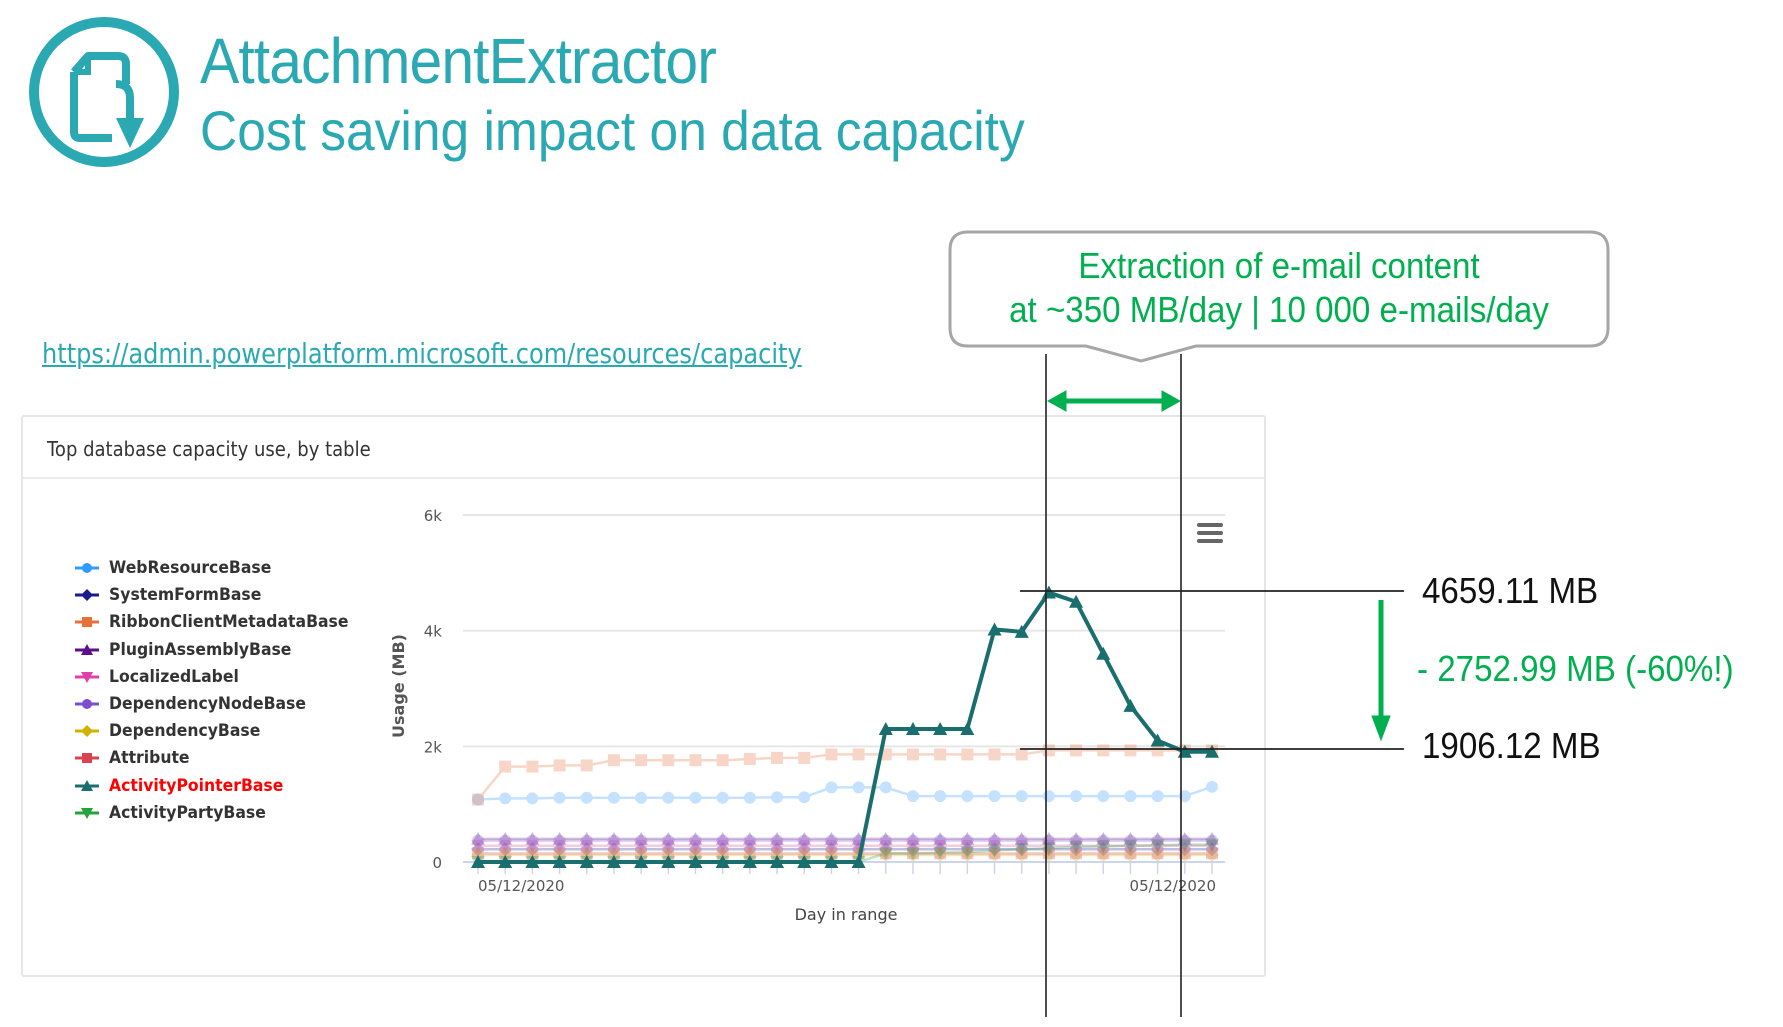 The image size is (1783, 1027). Describe the element at coordinates (149, 758) in the screenshot. I see `legend-label: Attribute` at that location.